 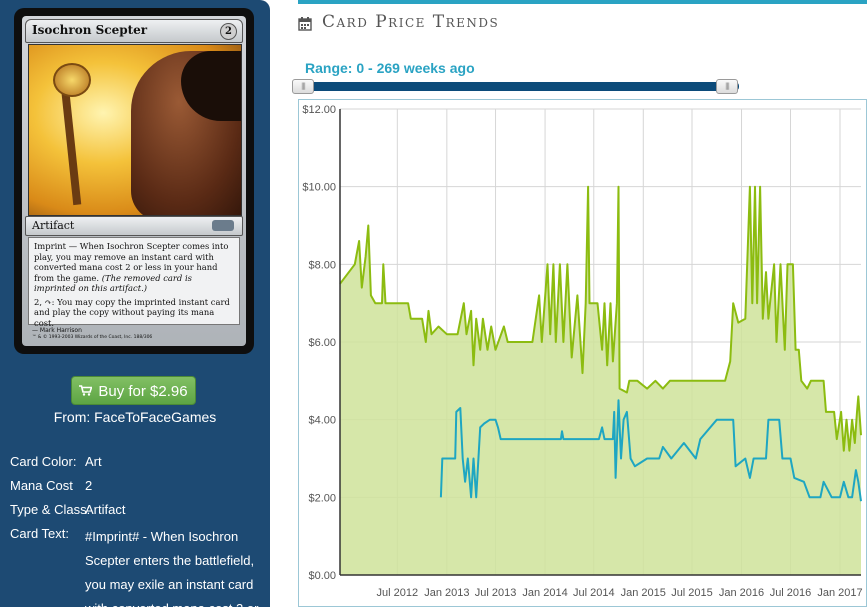 What do you see at coordinates (134, 226) in the screenshot?
I see `card-type-bar: Artifact` at bounding box center [134, 226].